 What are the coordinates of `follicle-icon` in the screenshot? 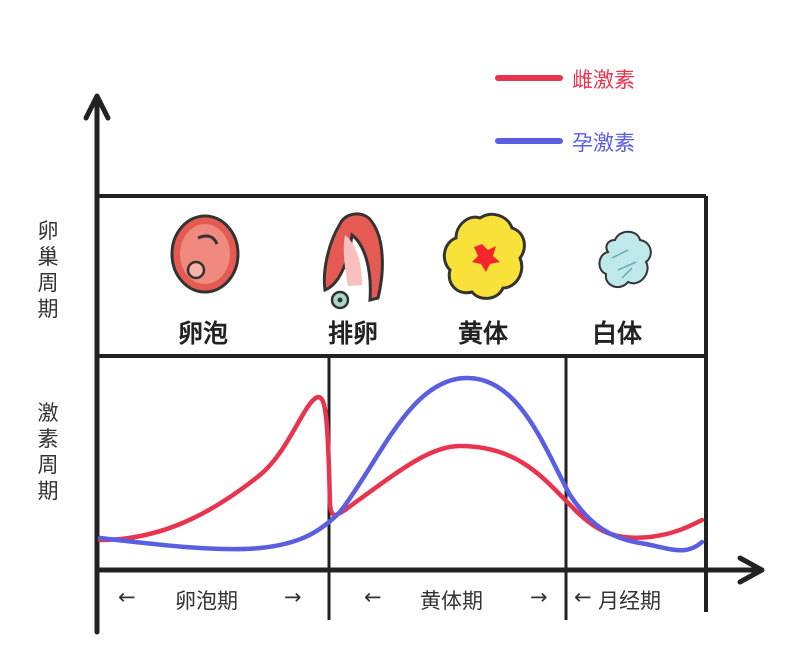 It's located at (205, 254).